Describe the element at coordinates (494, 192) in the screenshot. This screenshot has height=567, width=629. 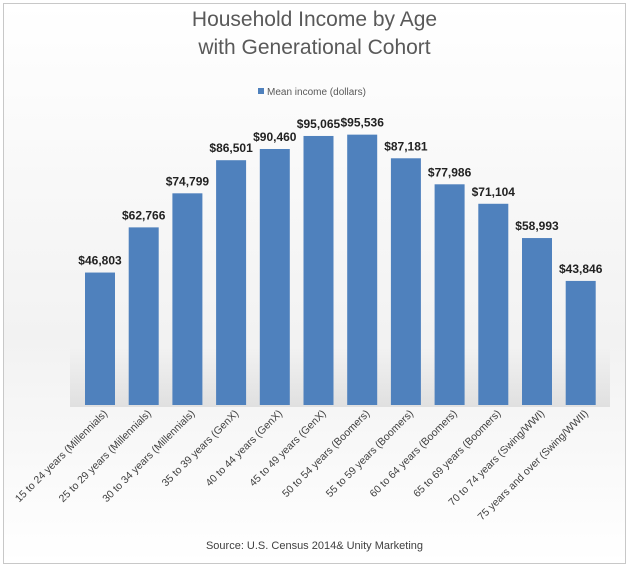
I see `data-label: $71,104` at that location.